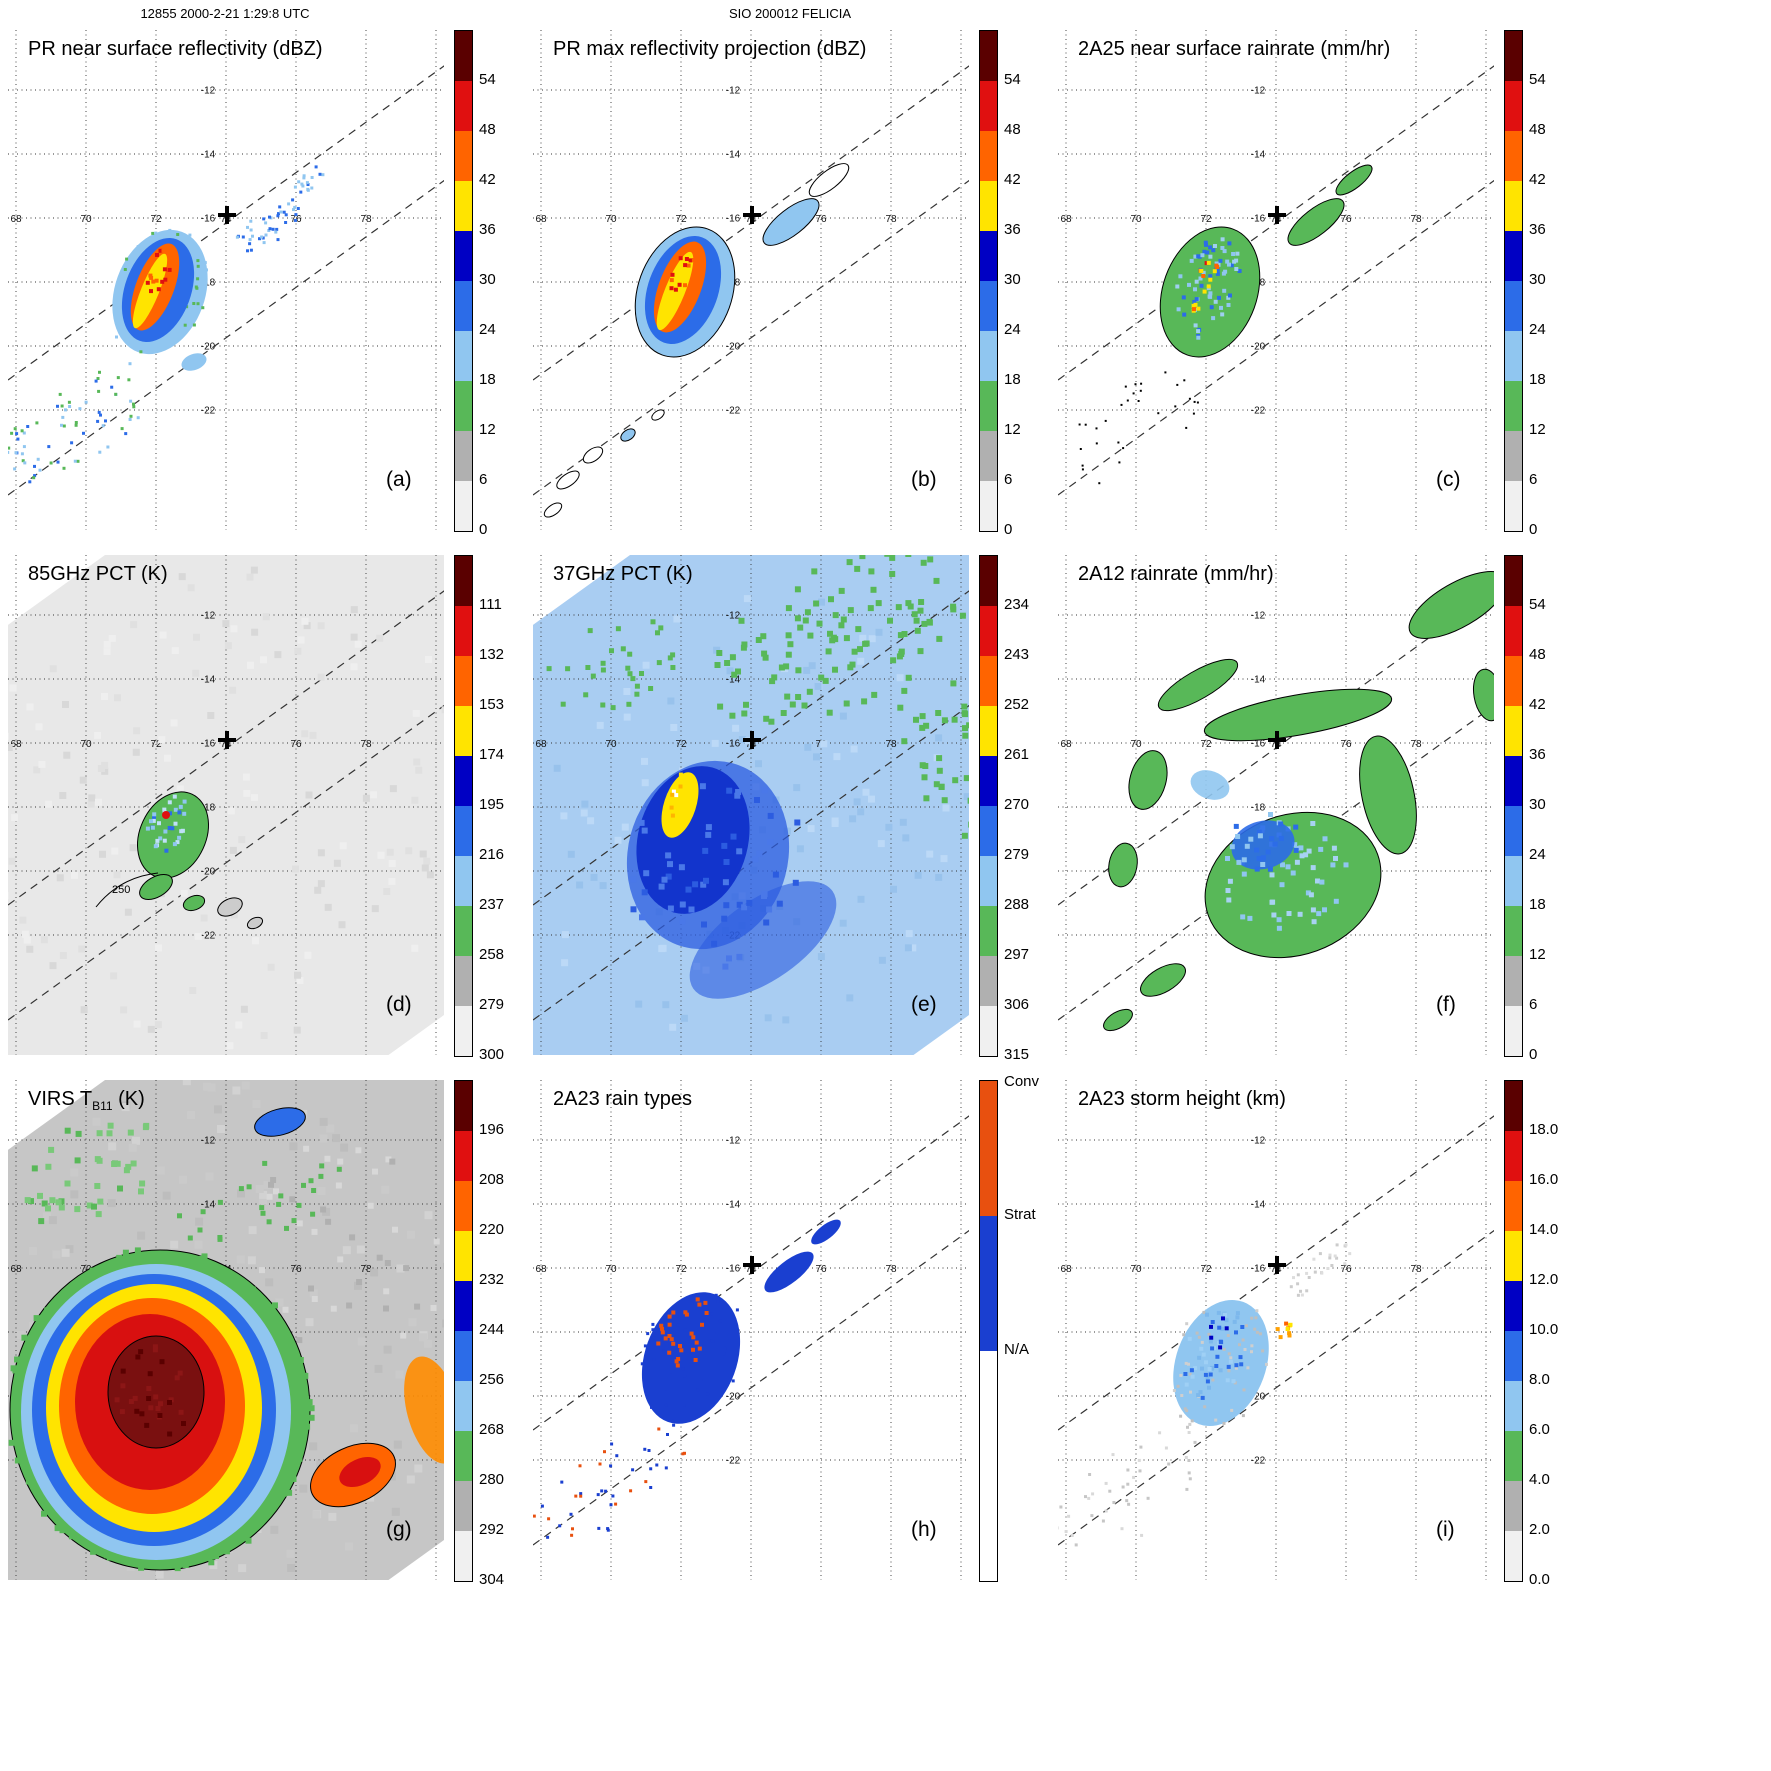 This screenshot has height=1771, width=1771. Describe the element at coordinates (1537, 854) in the screenshot. I see `colorbar-tick-label: 24` at that location.